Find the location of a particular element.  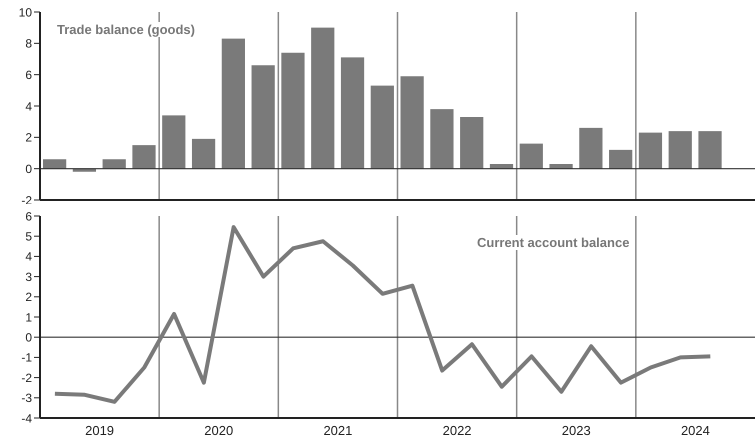

y-tick-label: -1 is located at coordinates (26, 357).